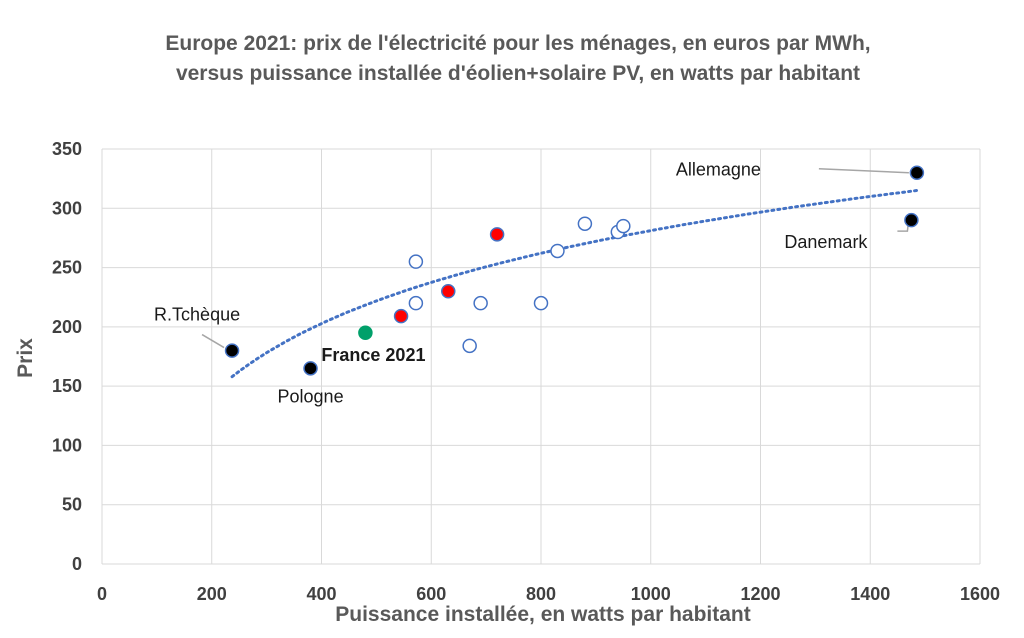 The width and height of the screenshot is (1024, 638). What do you see at coordinates (102, 594) in the screenshot?
I see `x-tick-label: 0` at bounding box center [102, 594].